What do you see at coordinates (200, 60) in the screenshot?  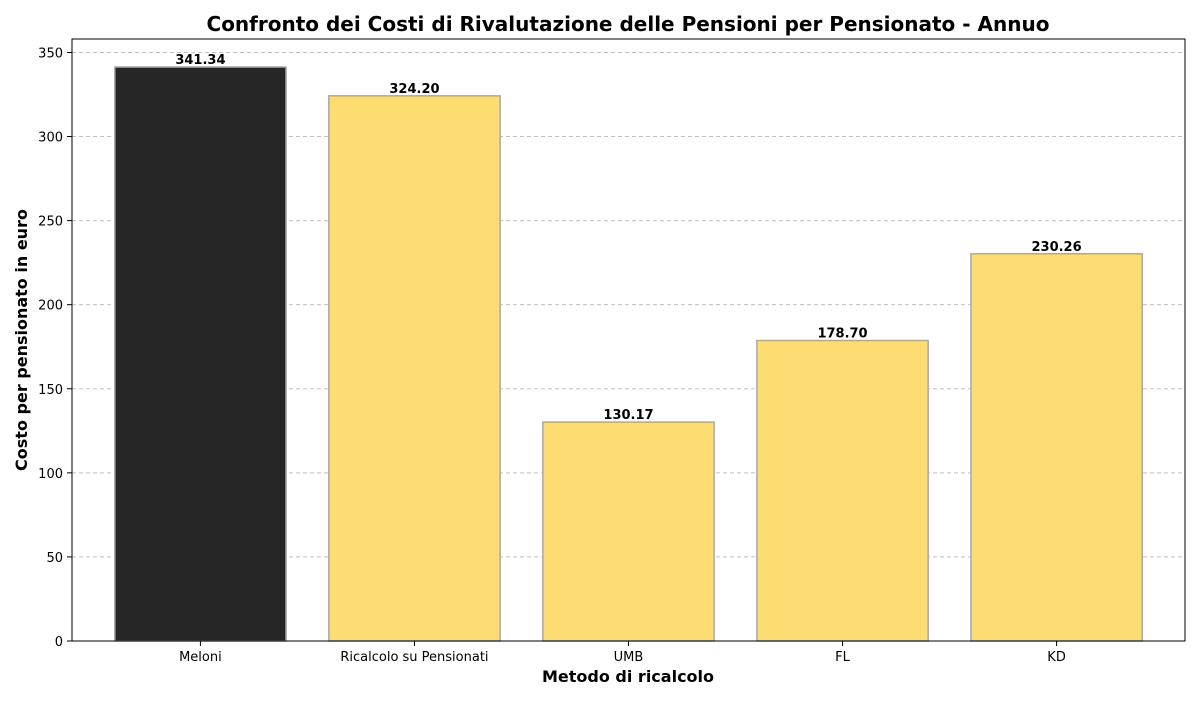 I see `data-label: 341.34` at bounding box center [200, 60].